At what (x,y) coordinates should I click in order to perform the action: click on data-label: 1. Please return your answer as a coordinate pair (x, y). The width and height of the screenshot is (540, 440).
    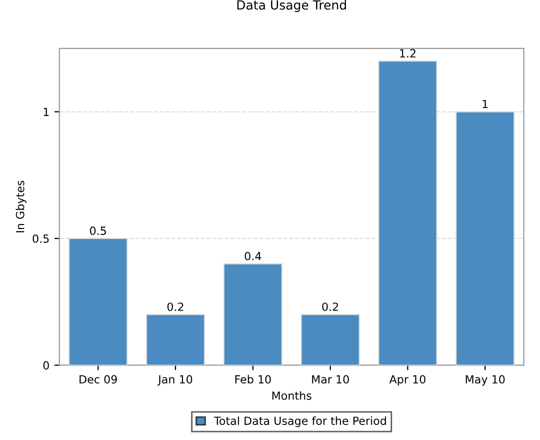
    Looking at the image, I should click on (485, 104).